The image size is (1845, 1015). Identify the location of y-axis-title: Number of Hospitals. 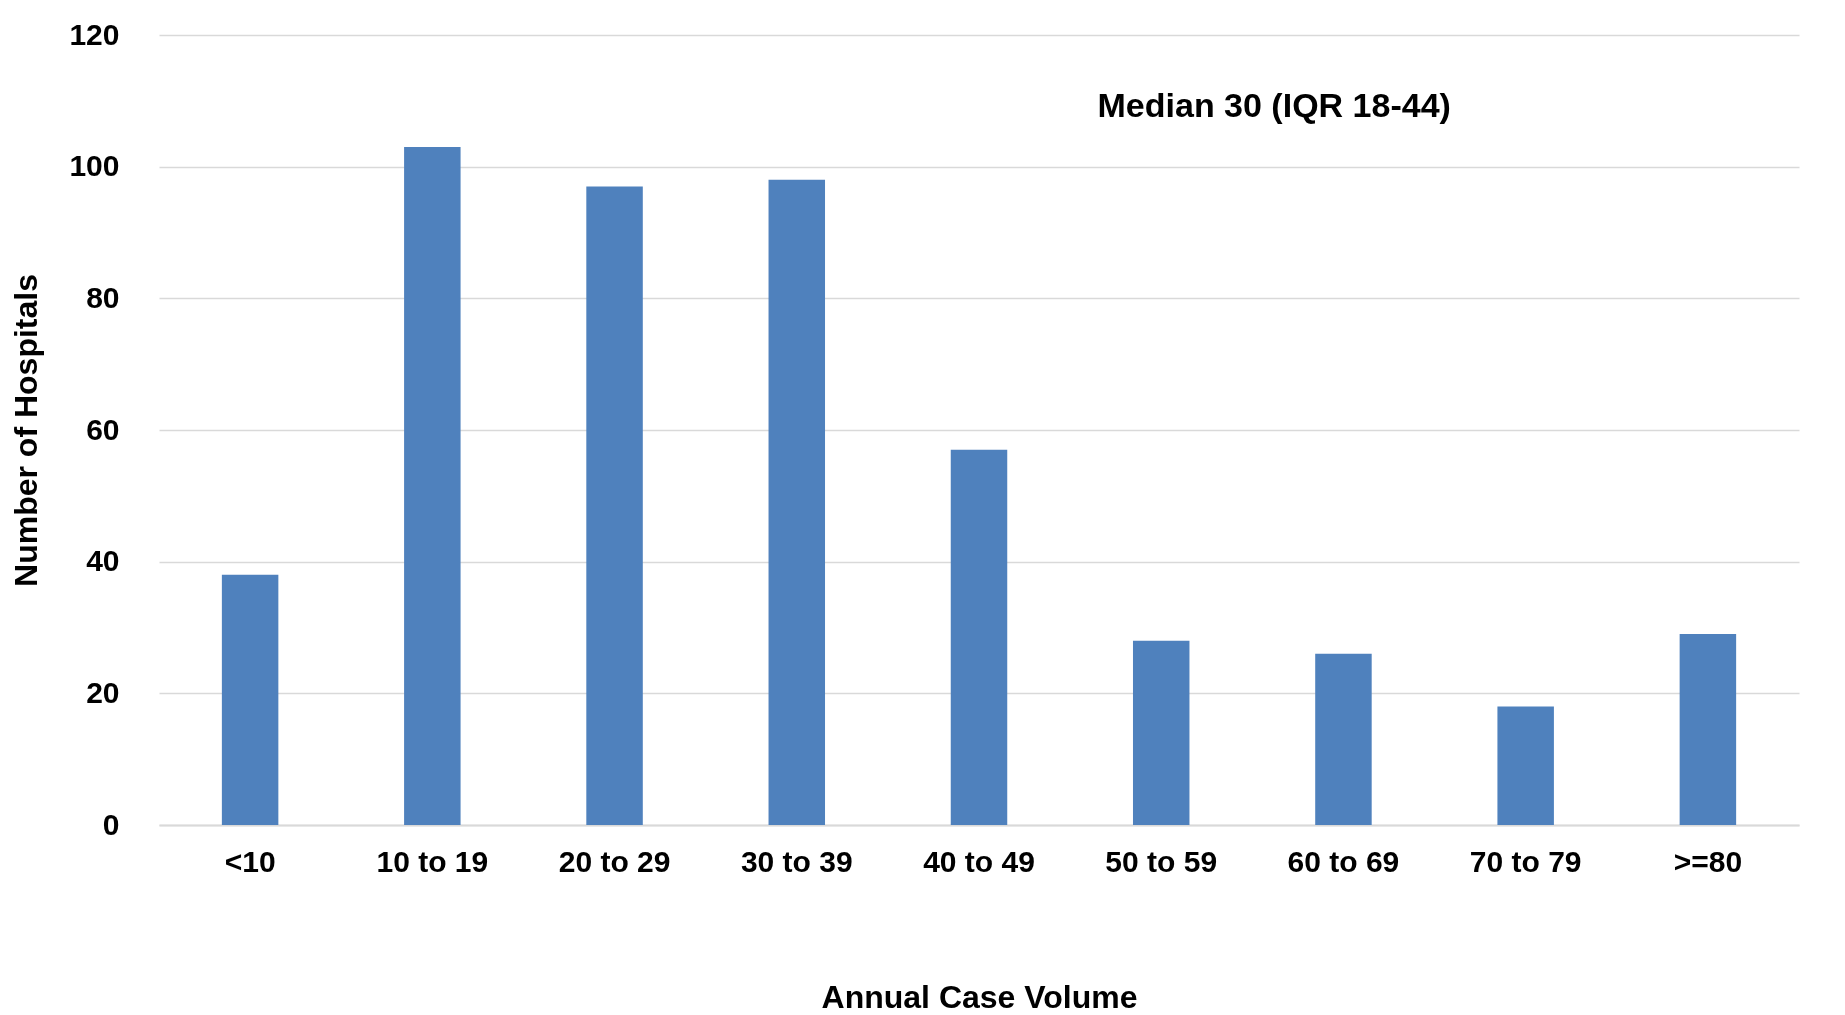
(26, 430).